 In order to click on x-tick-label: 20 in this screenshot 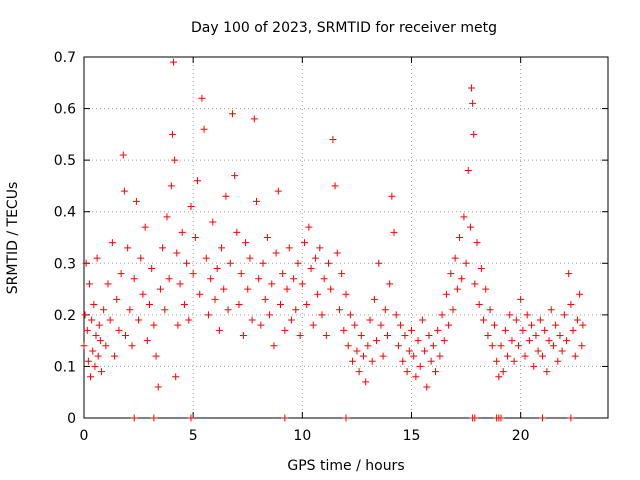, I will do `click(521, 436)`.